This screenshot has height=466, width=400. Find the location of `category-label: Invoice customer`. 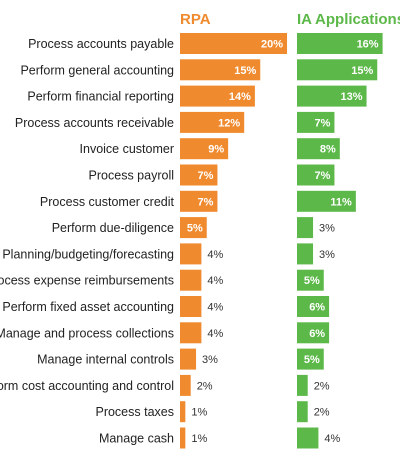

category-label: Invoice customer is located at coordinates (127, 149).